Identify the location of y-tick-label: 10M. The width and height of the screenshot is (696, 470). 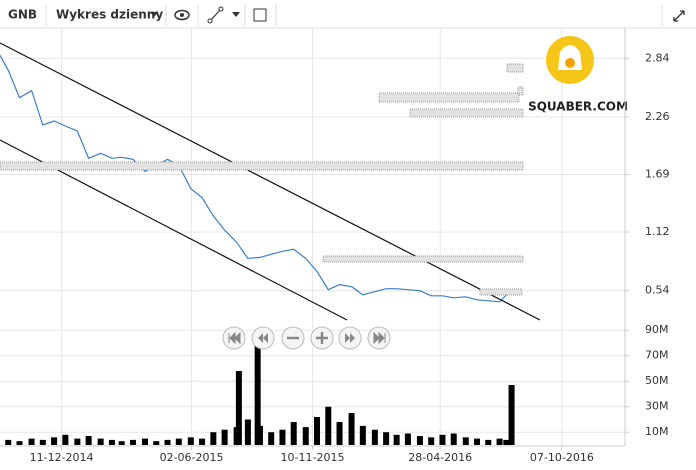
(657, 431).